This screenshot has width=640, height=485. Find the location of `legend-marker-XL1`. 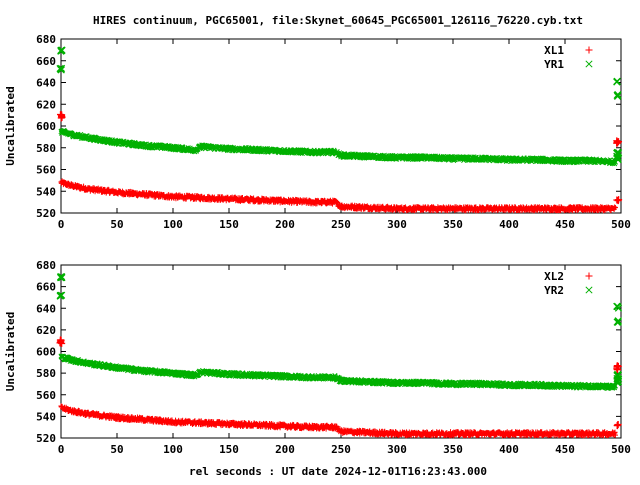

legend-marker-XL1 is located at coordinates (589, 50).